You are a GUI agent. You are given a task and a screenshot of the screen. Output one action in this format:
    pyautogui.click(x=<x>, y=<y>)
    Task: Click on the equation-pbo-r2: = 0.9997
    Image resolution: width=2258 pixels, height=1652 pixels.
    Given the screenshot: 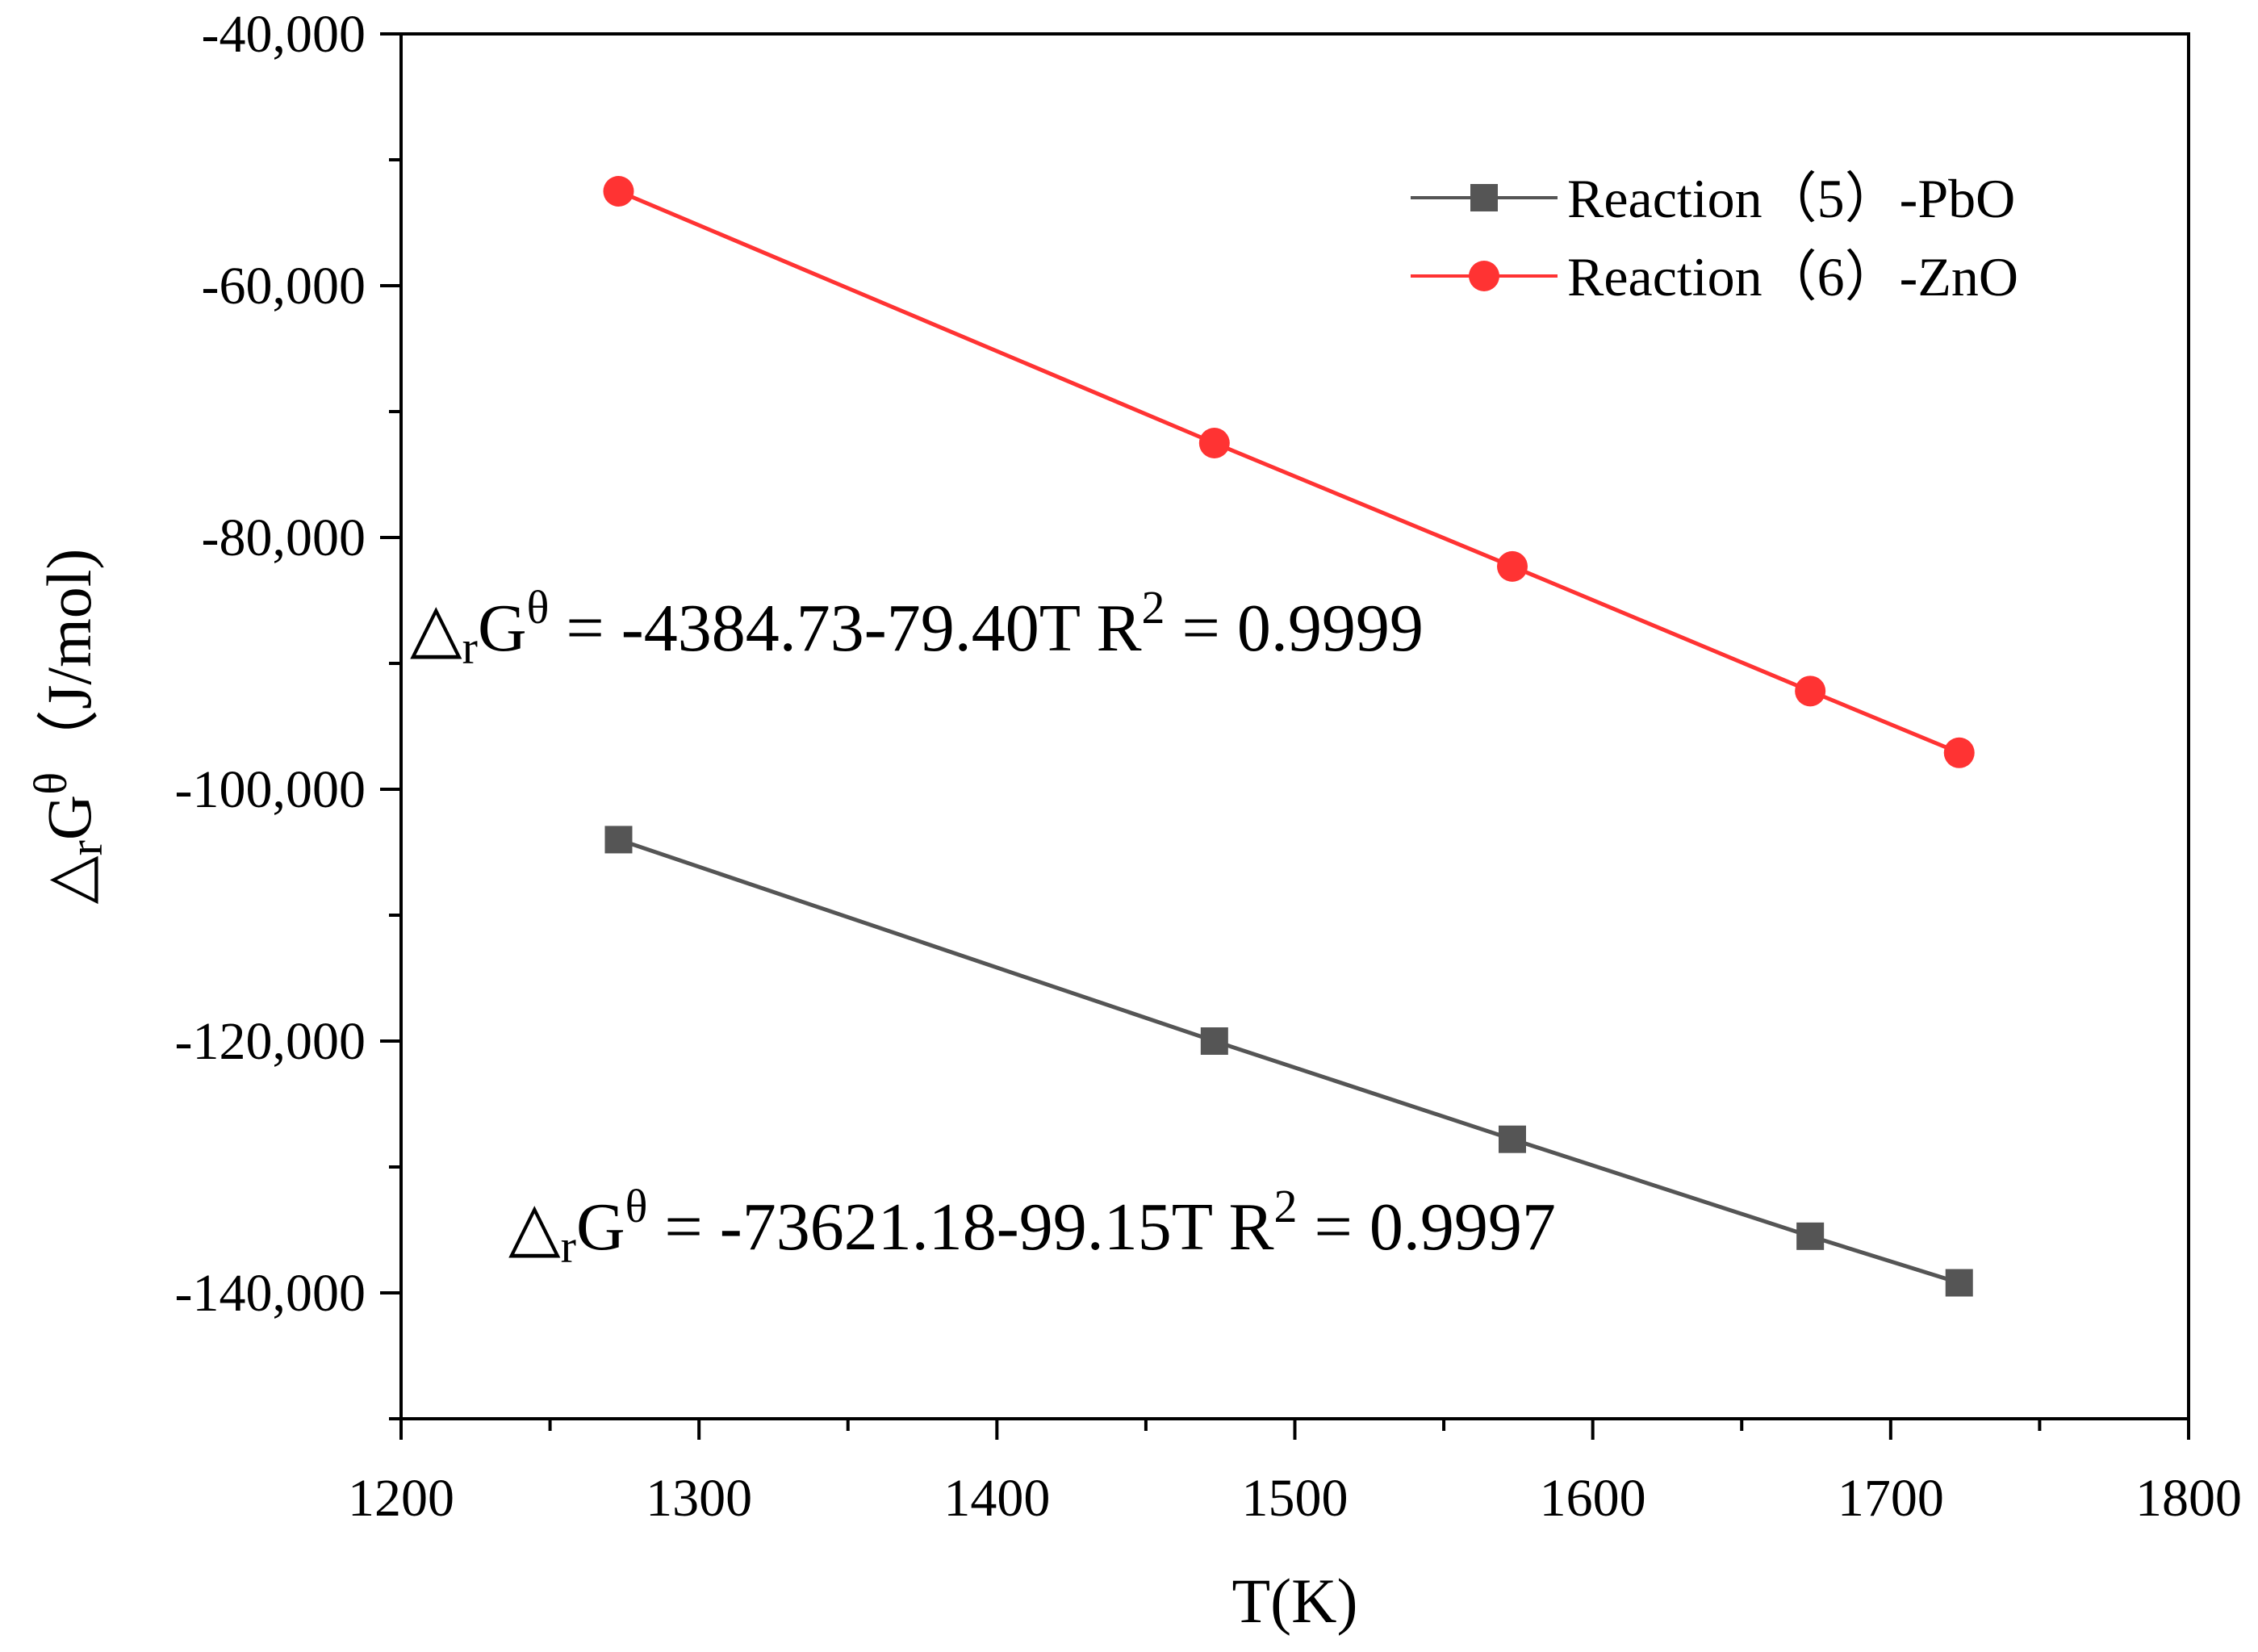 What is the action you would take?
    pyautogui.click(x=1427, y=1227)
    